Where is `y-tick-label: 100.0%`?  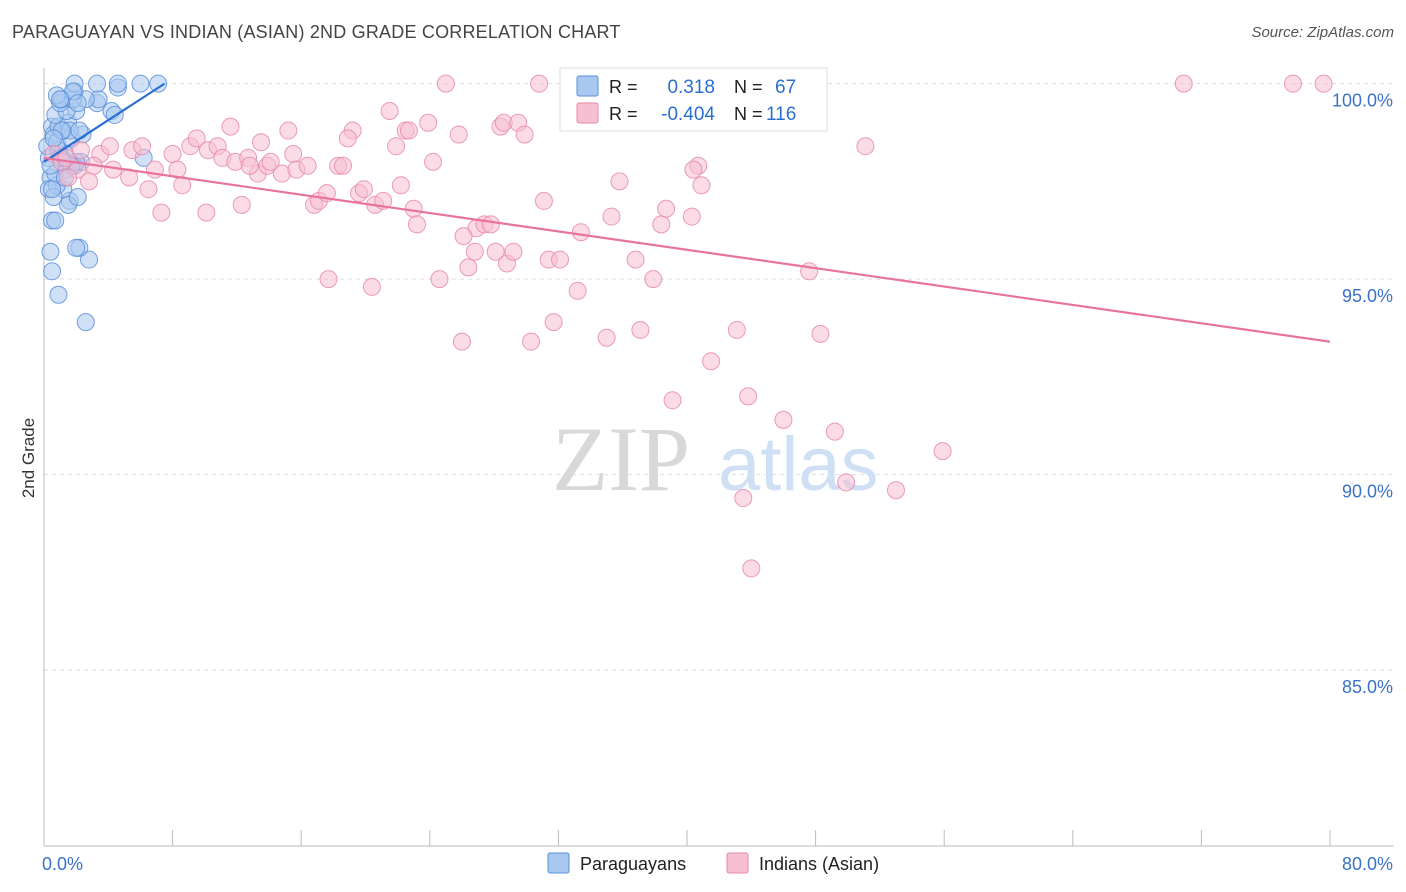 y-tick-label: 100.0% is located at coordinates (1362, 101).